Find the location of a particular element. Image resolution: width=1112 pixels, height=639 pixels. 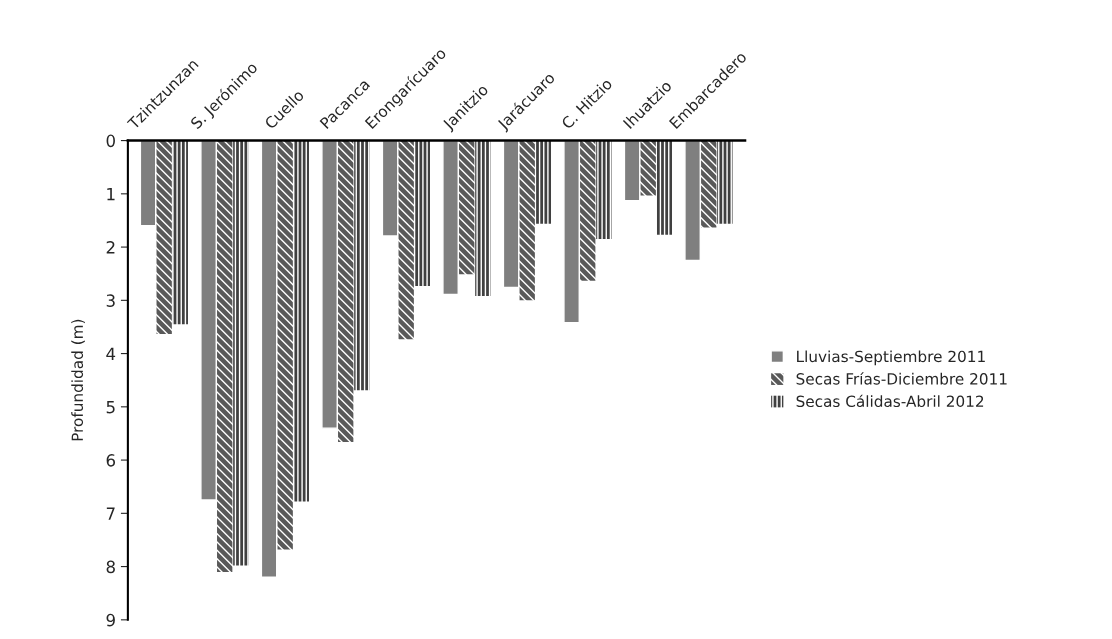

y-tick-label: 9 is located at coordinates (110, 620).